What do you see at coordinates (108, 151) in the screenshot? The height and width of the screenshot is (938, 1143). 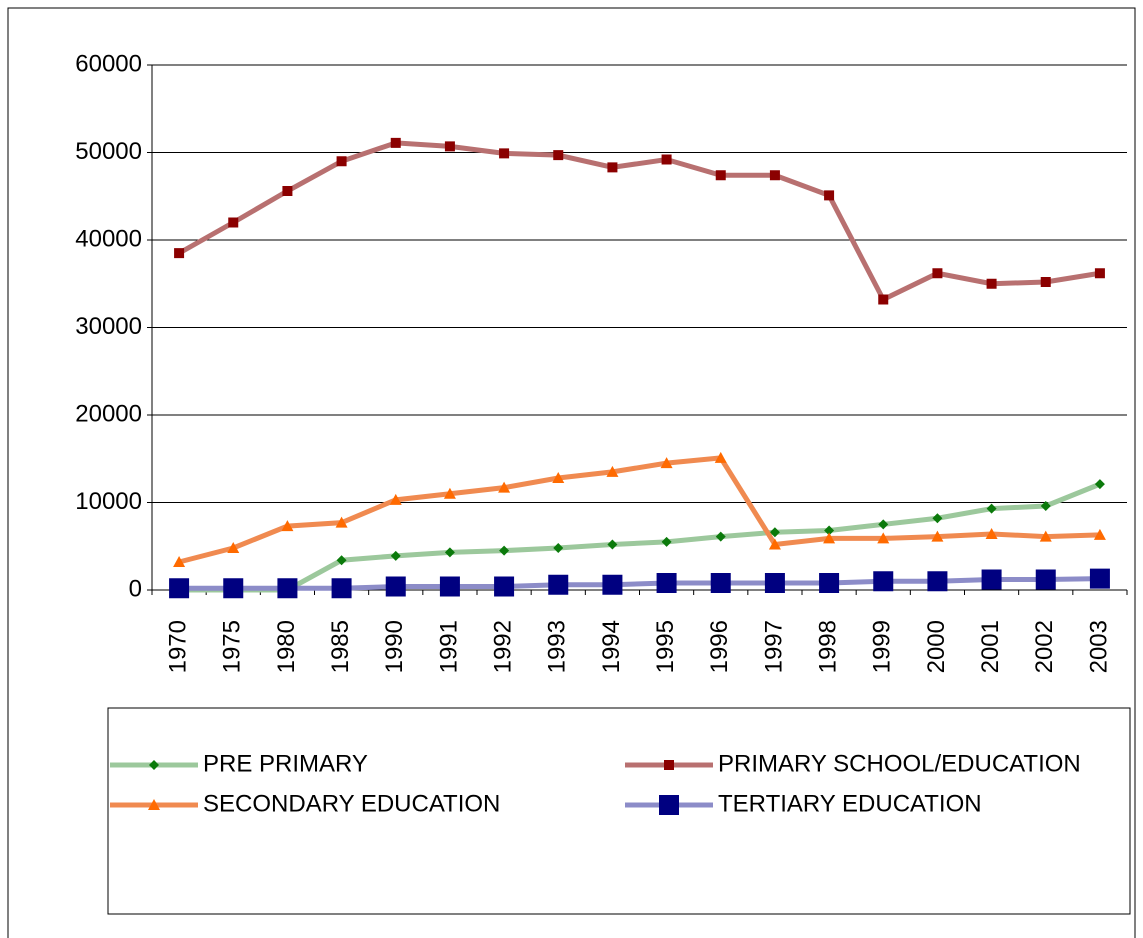 I see `y-tick-label: 50000` at bounding box center [108, 151].